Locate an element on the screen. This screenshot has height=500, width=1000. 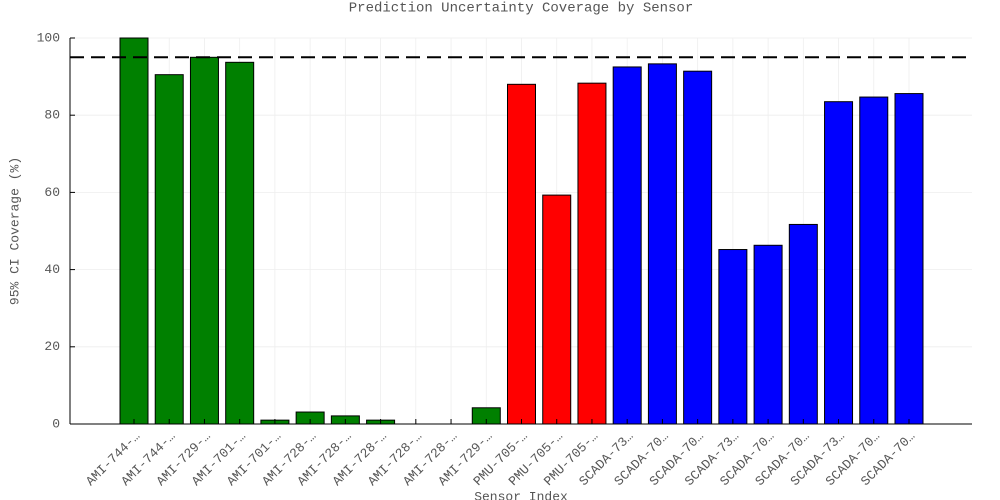
y-axis-label: 95% CI Coverage (%) is located at coordinates (14, 231).